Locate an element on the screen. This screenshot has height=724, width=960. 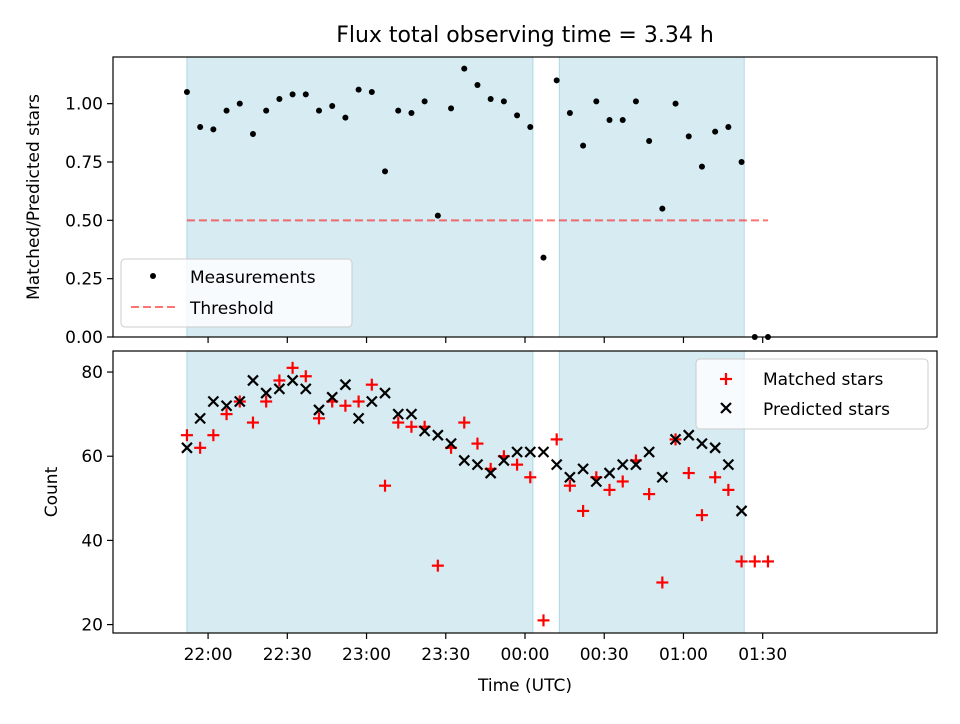
top-y-tick-label: 0.75 is located at coordinates (84, 163).